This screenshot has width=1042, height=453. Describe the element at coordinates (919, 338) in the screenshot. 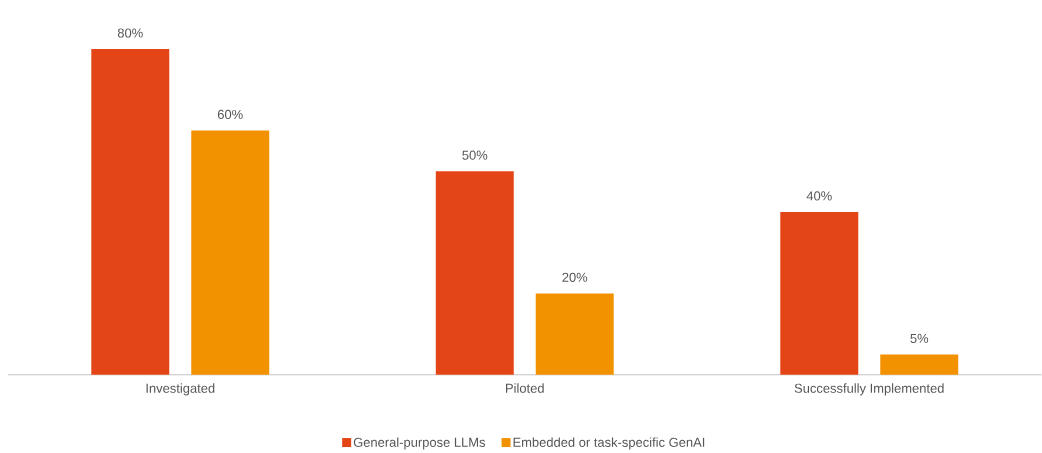

I see `data-label: 5%` at that location.